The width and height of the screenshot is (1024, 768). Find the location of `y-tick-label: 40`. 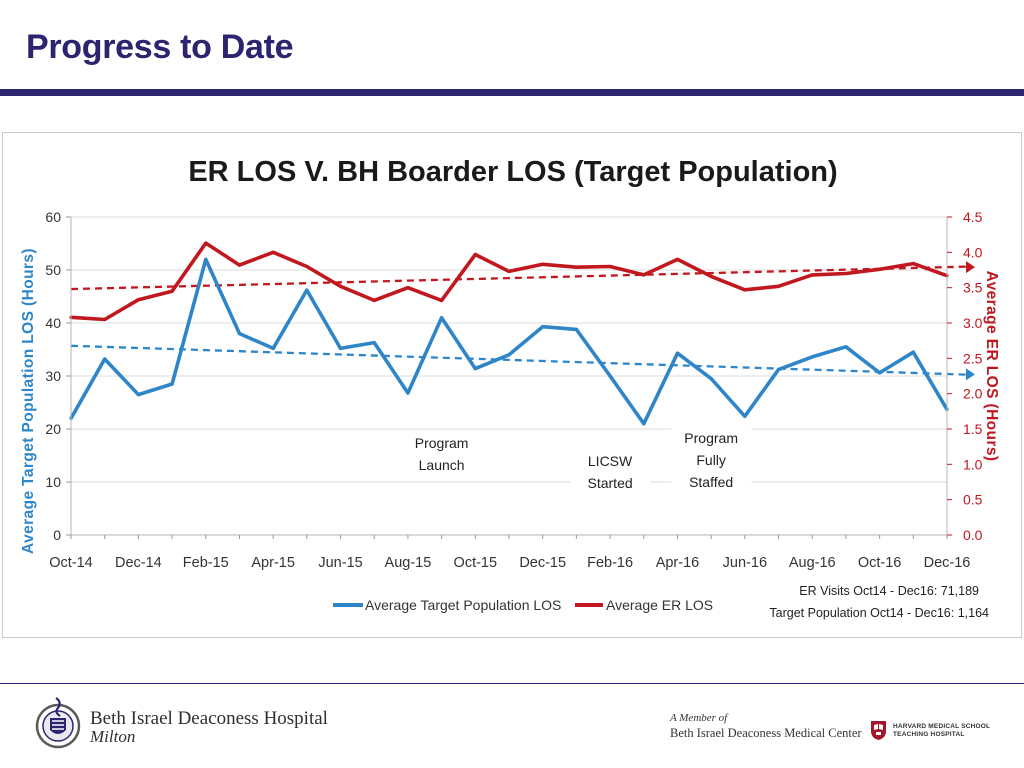

y-tick-label: 40 is located at coordinates (53, 323).